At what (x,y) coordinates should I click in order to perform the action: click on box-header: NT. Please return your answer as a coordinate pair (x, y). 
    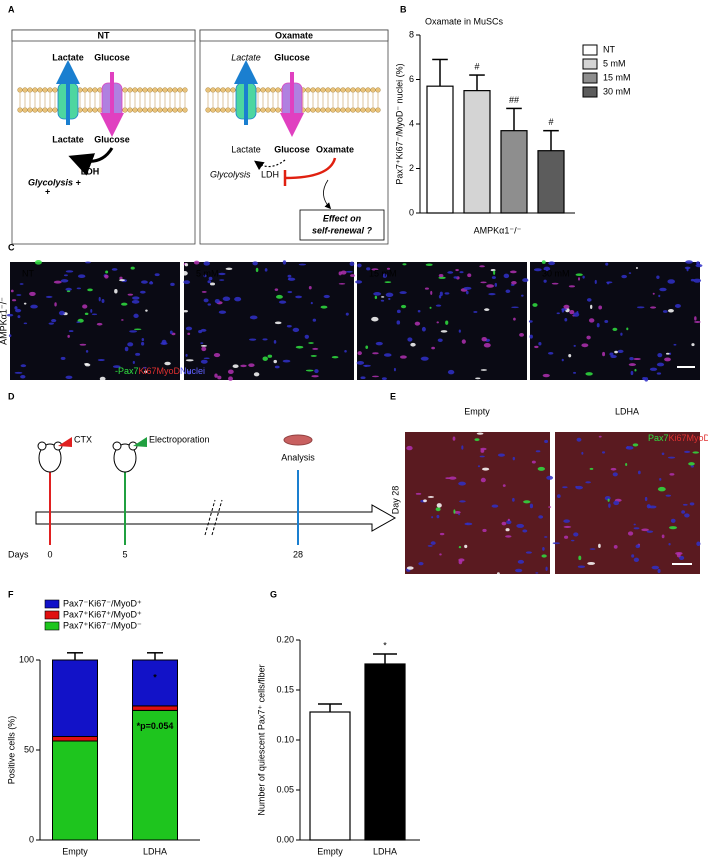
    Looking at the image, I should click on (104, 35).